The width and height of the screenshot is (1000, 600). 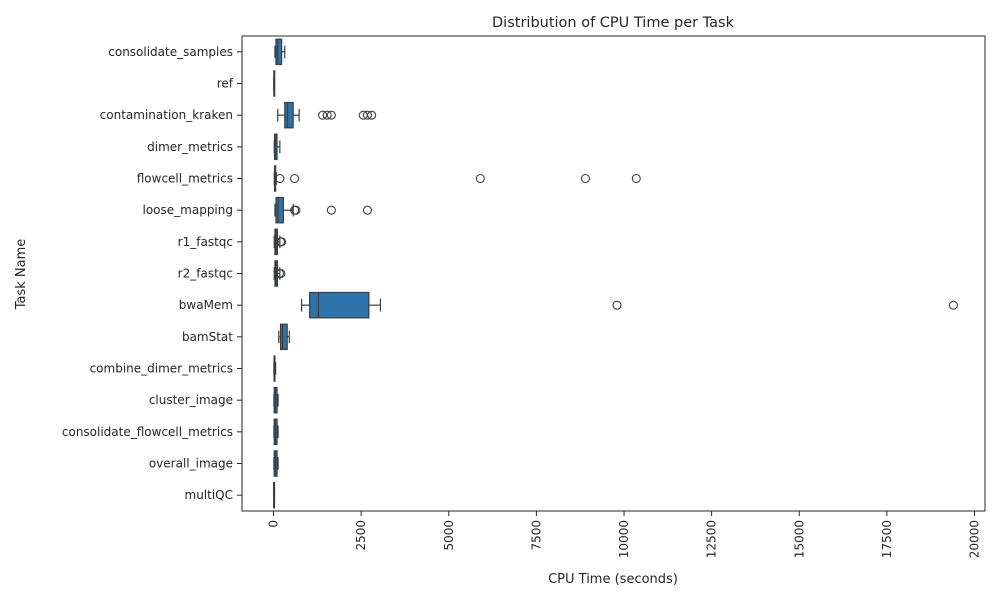 I want to click on y-tick-label: dimer_metrics, so click(x=190, y=147).